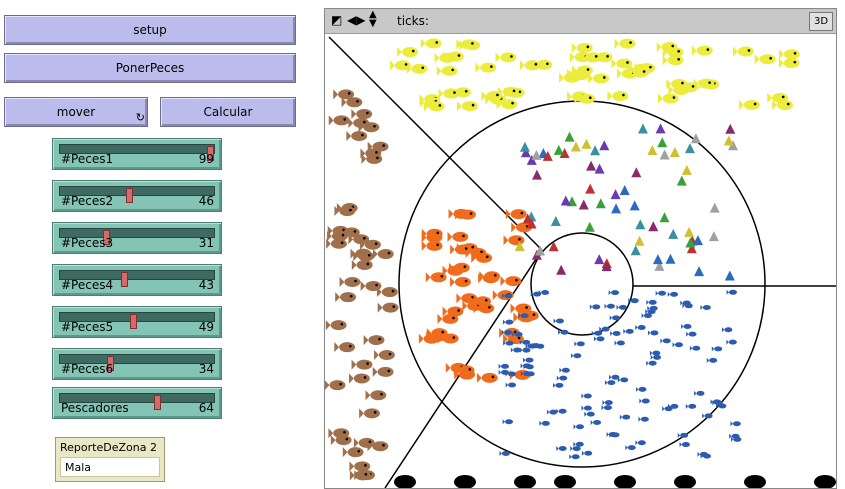 This screenshot has height=489, width=845. I want to click on 3d-button: 3D, so click(821, 21).